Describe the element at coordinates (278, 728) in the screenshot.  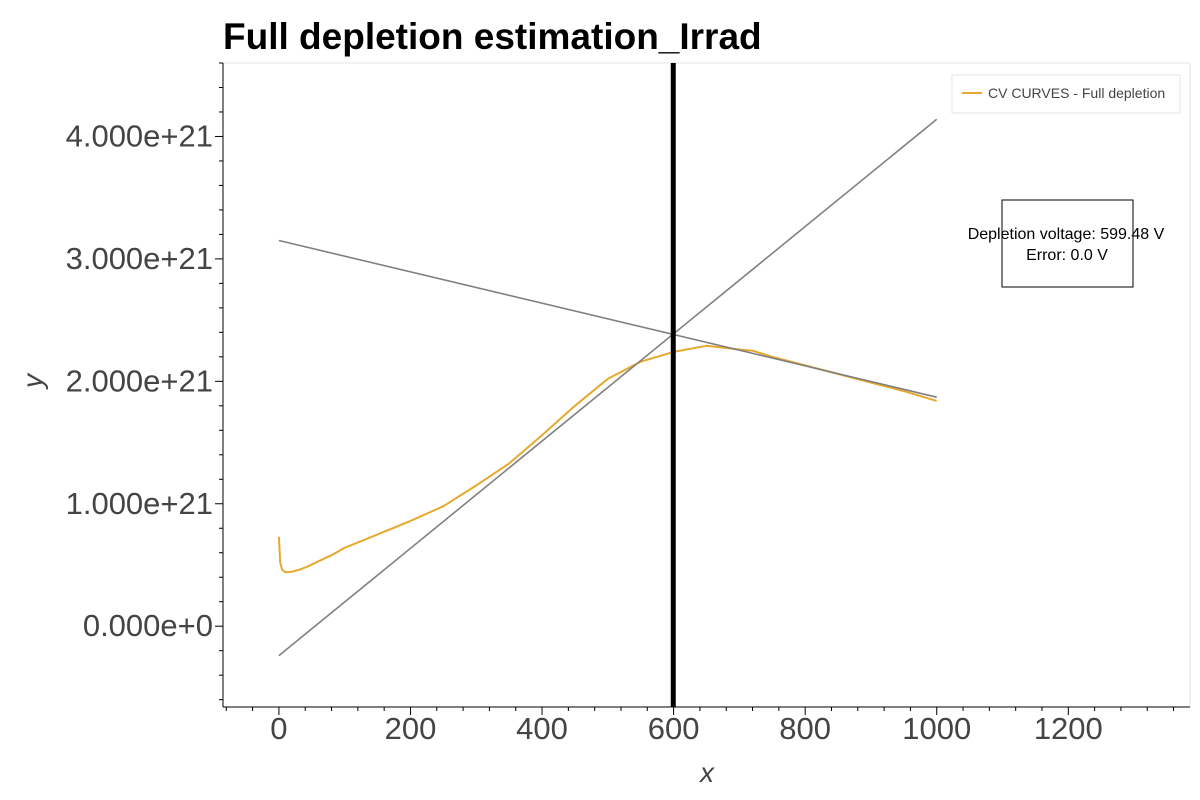
I see `x-tick-label: 0` at that location.